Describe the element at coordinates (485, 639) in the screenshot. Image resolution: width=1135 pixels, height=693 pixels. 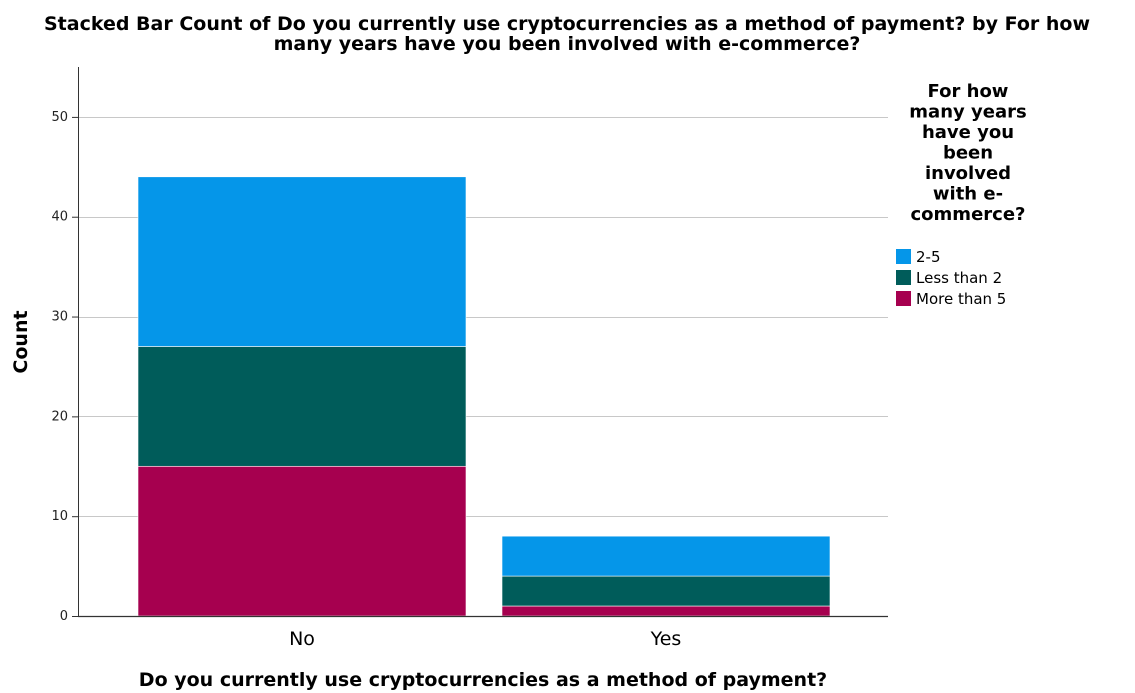
I see `x-tick-labels: No Yes` at that location.